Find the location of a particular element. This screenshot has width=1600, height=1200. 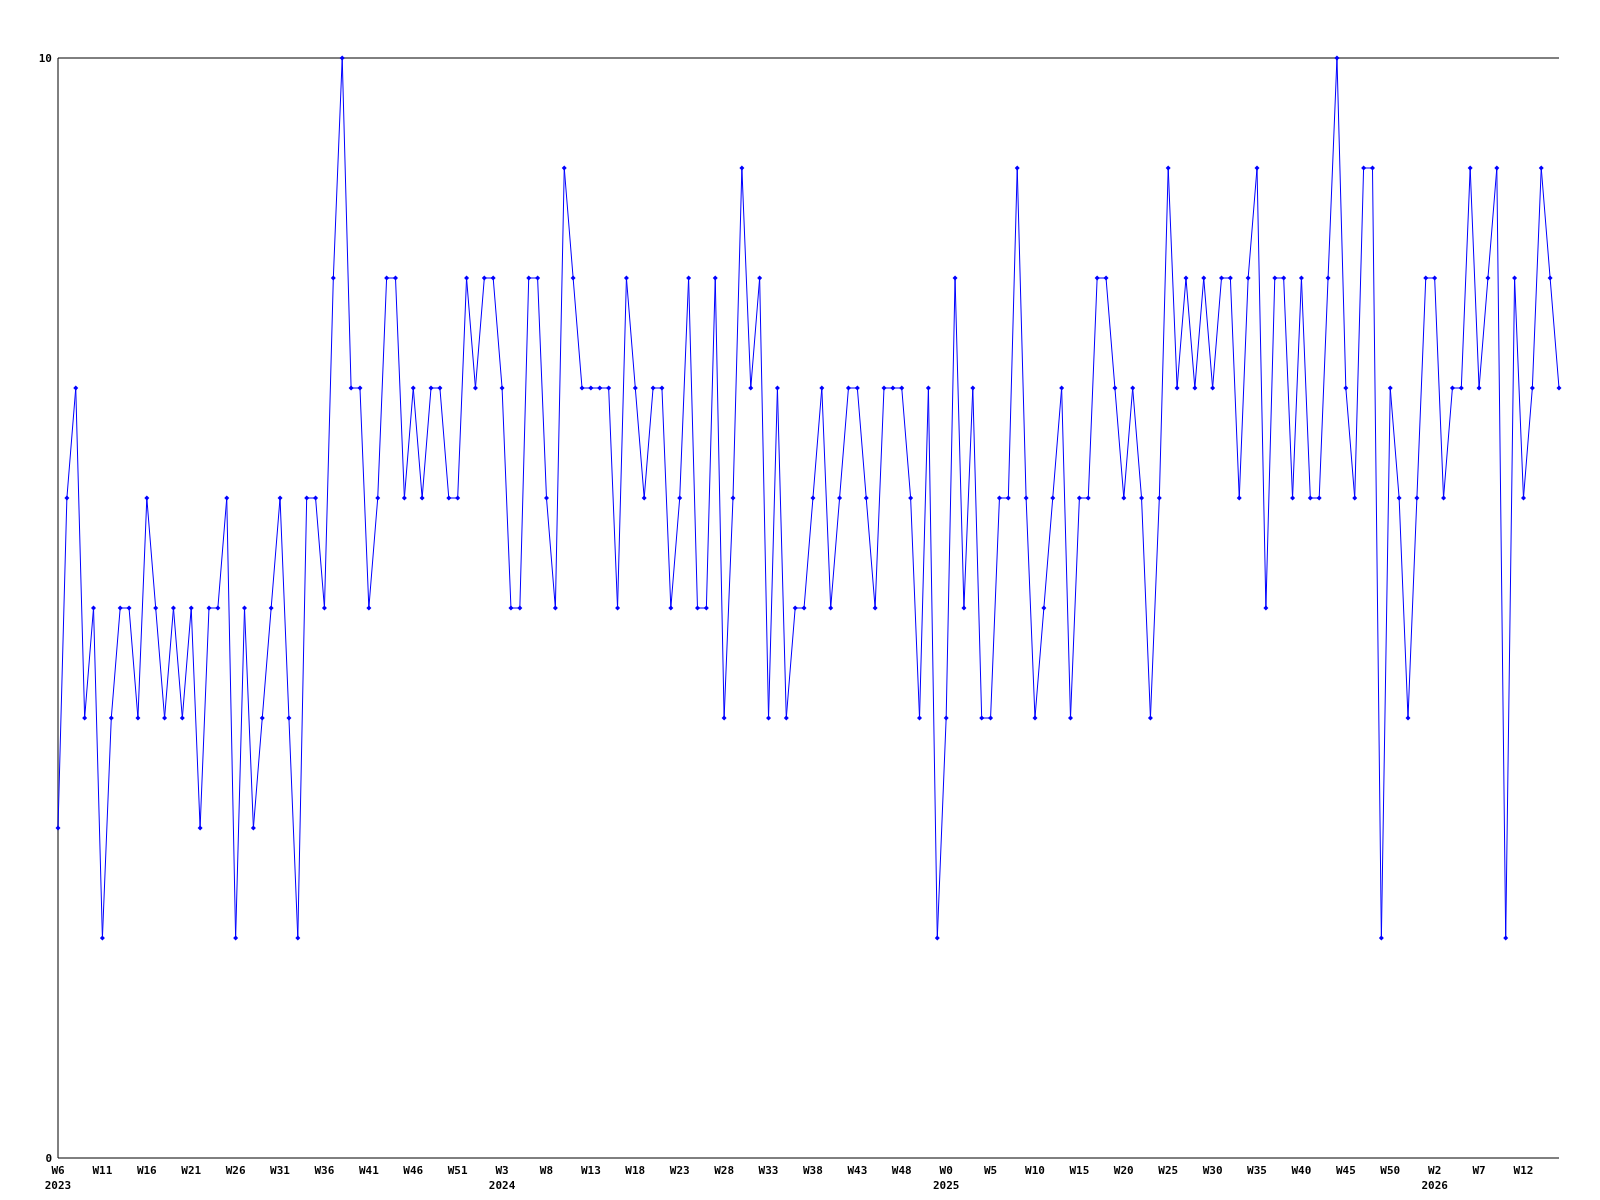

x-tick-label: W26 is located at coordinates (235, 1170).